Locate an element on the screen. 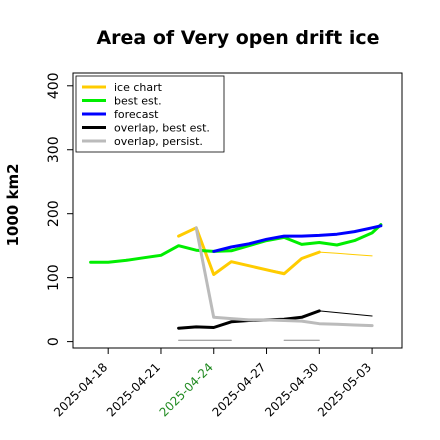 This screenshot has width=440, height=440. x-tick-label: 2025-04-27 is located at coordinates (238, 389).